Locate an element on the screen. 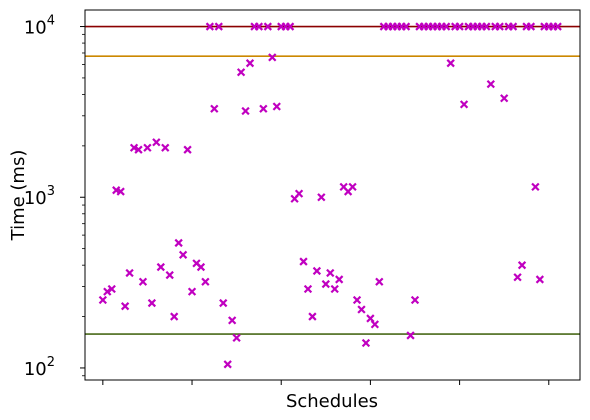 Image resolution: width=590 pixels, height=420 pixels. y-tick-label: 10² is located at coordinates (39, 367).